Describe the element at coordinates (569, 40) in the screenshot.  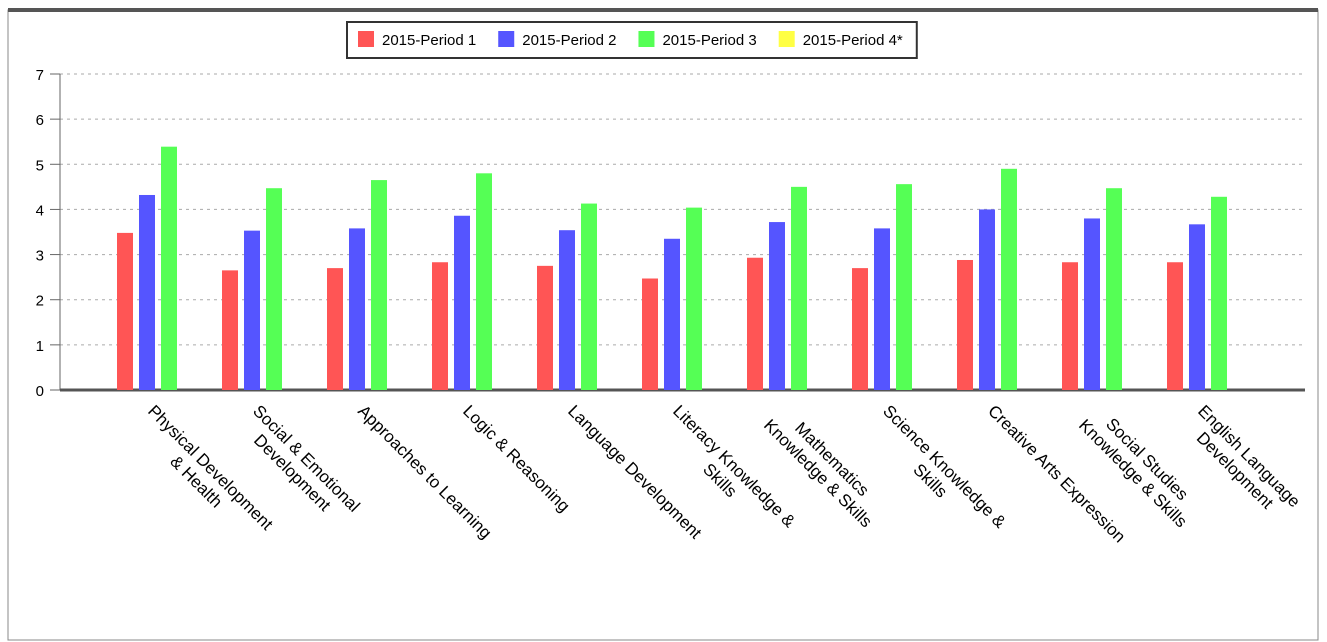
I see `legend-label: 2015-Period 2` at that location.